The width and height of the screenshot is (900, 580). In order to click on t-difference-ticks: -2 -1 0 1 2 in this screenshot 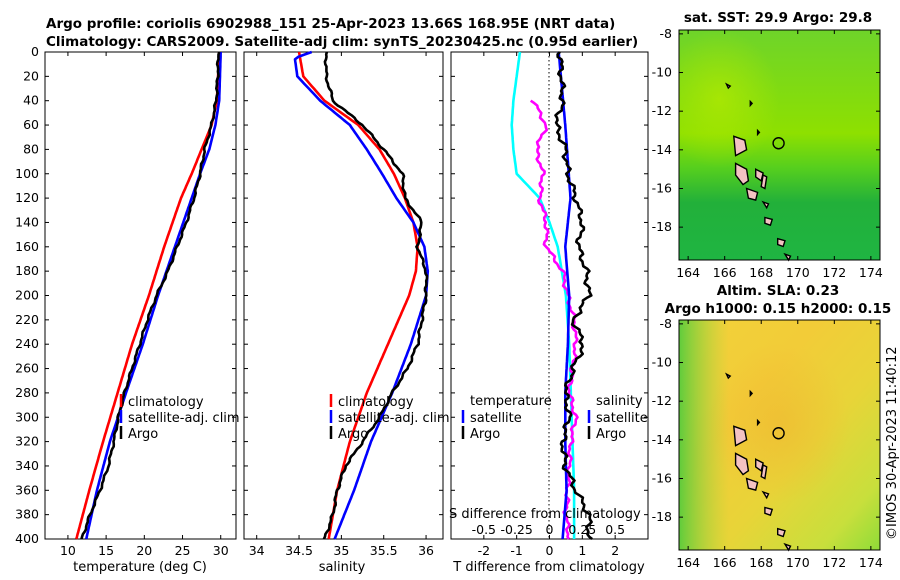, I will do `click(548, 305)`.